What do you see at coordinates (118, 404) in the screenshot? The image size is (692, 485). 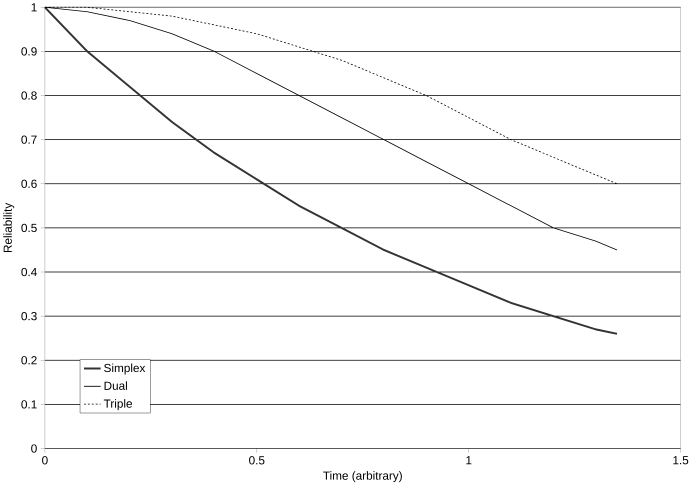 I see `legend-label: Triple` at bounding box center [118, 404].